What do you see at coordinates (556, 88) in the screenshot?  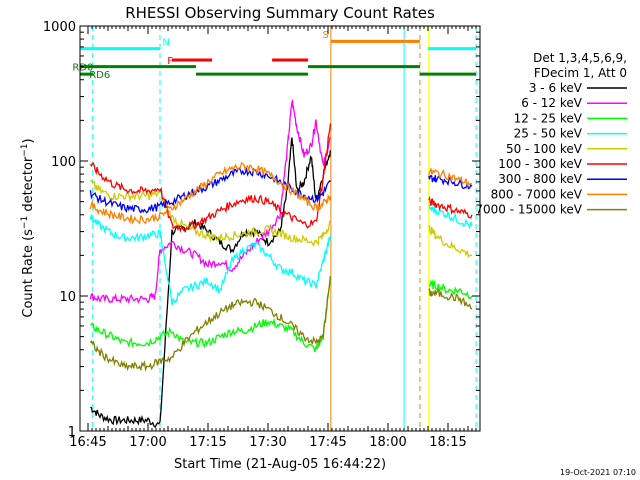 I see `legend-label: 3 - 6 keV` at bounding box center [556, 88].